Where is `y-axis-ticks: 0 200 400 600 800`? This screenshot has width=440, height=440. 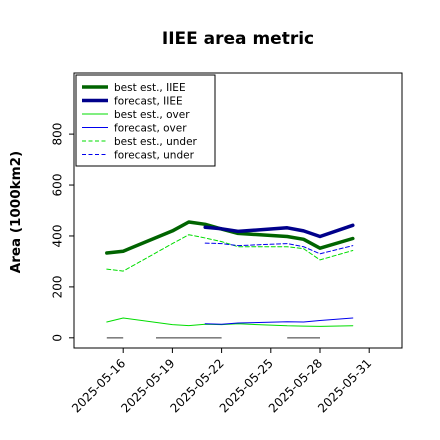 y-axis-ticks: 0 200 400 600 800 is located at coordinates (62, 232).